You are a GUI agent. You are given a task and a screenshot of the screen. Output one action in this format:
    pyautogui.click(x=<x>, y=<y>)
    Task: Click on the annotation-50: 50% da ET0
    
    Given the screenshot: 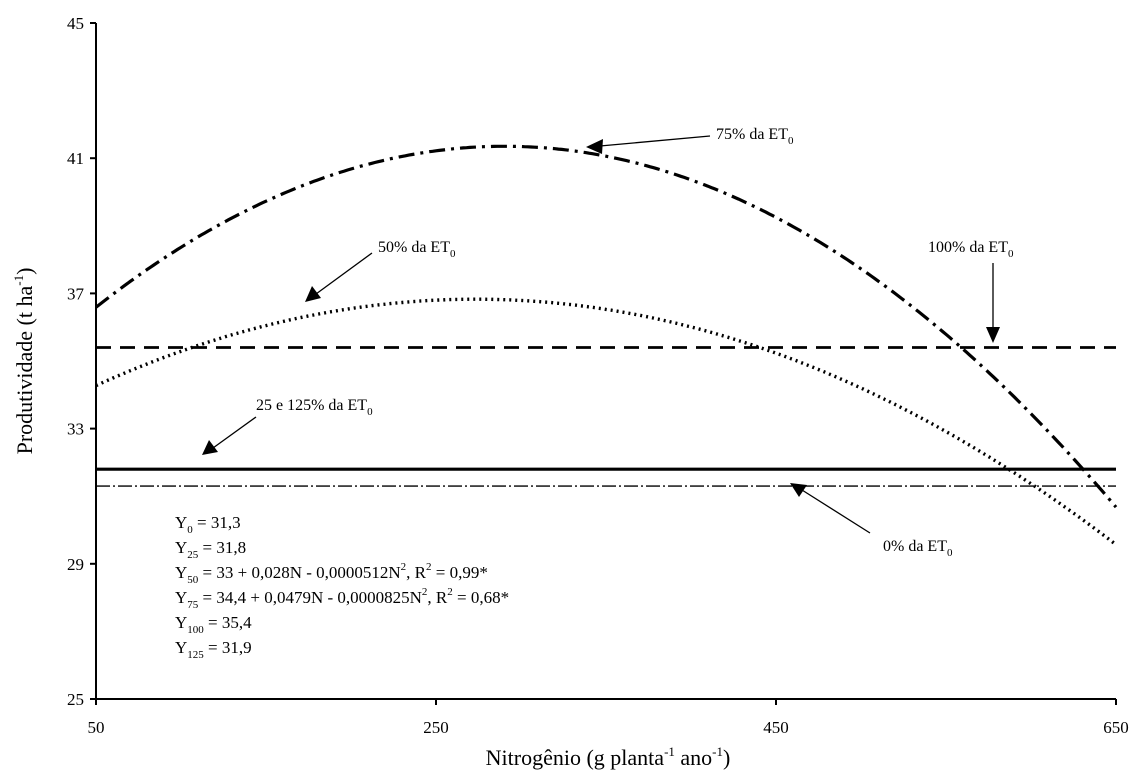 What is the action you would take?
    pyautogui.click(x=380, y=270)
    